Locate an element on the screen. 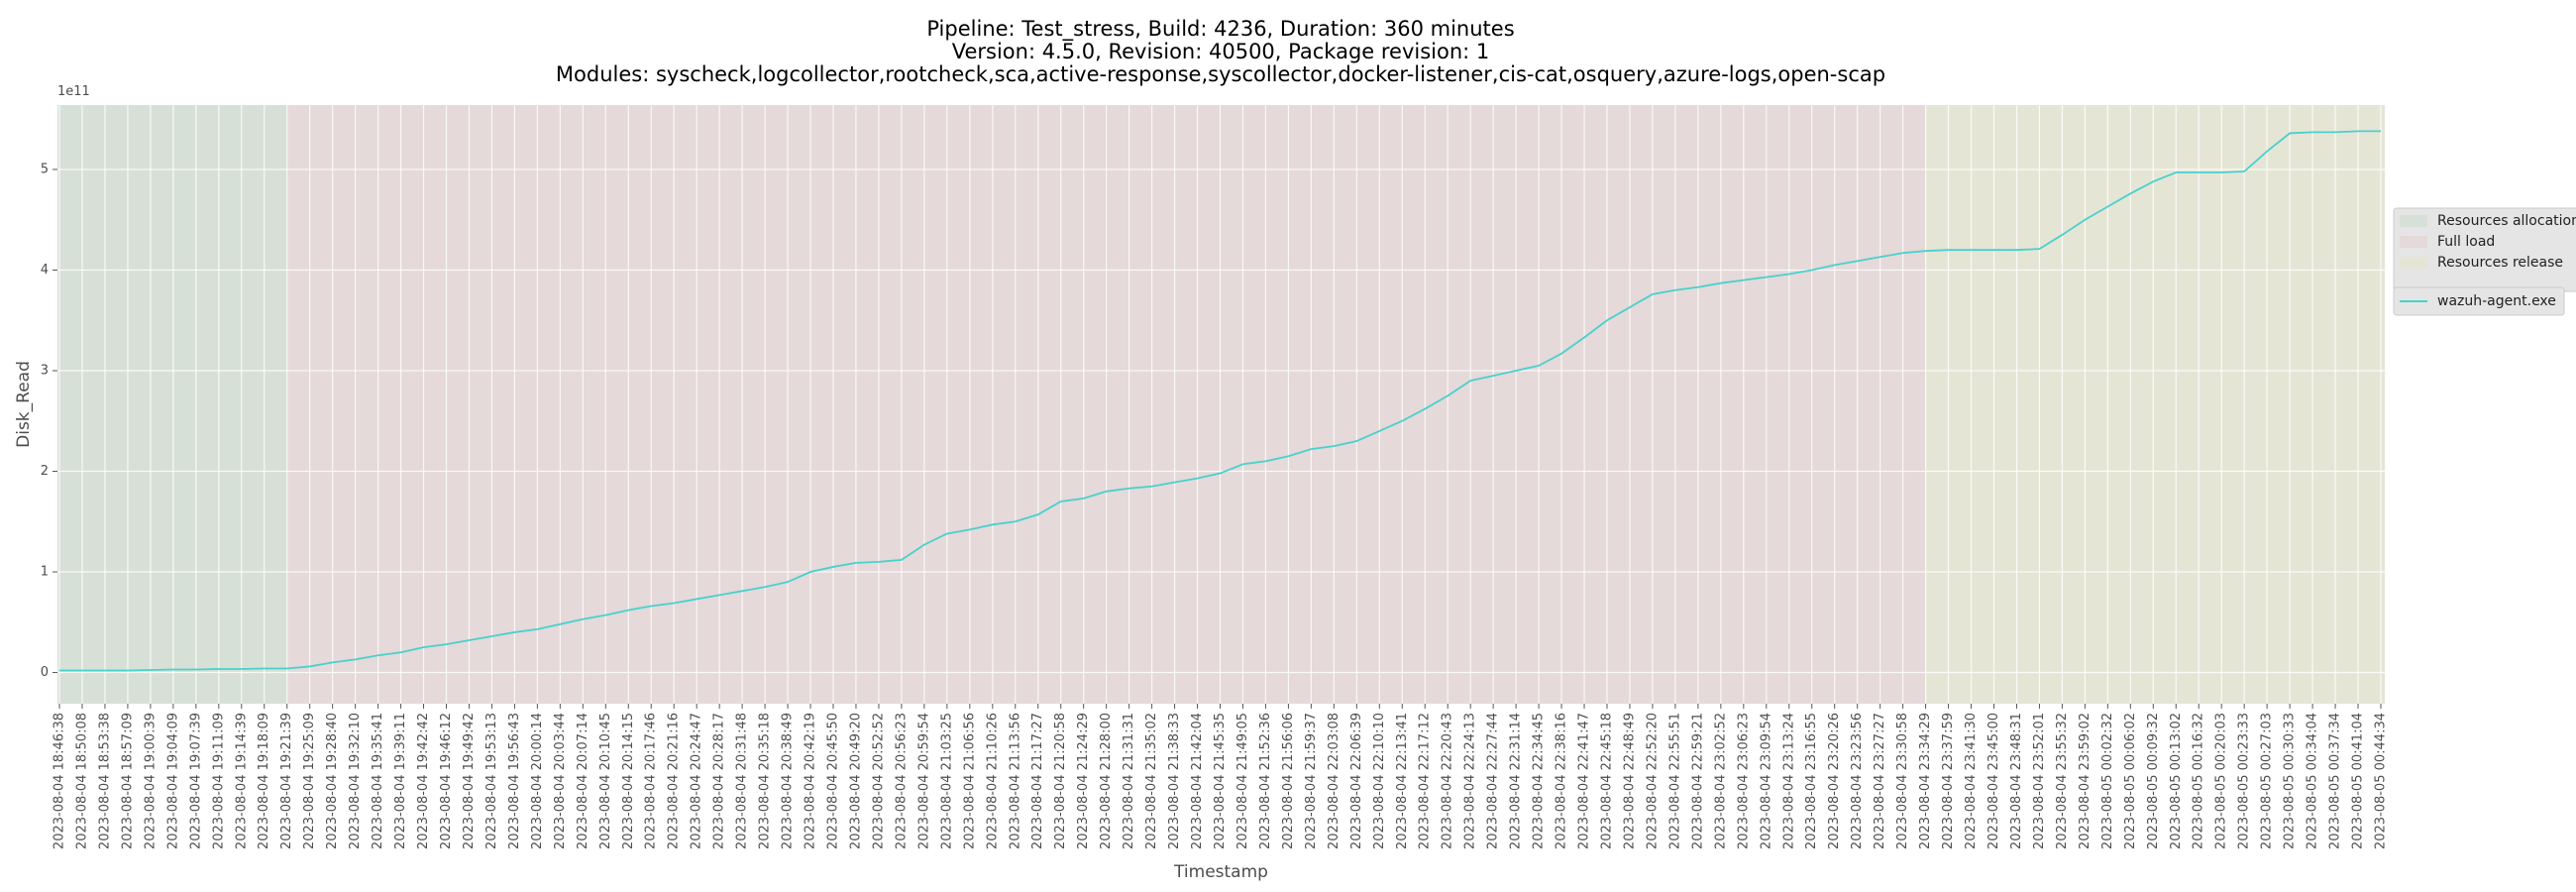  x-tick-label: 2023-08-04 22:10:10 is located at coordinates (1379, 781).